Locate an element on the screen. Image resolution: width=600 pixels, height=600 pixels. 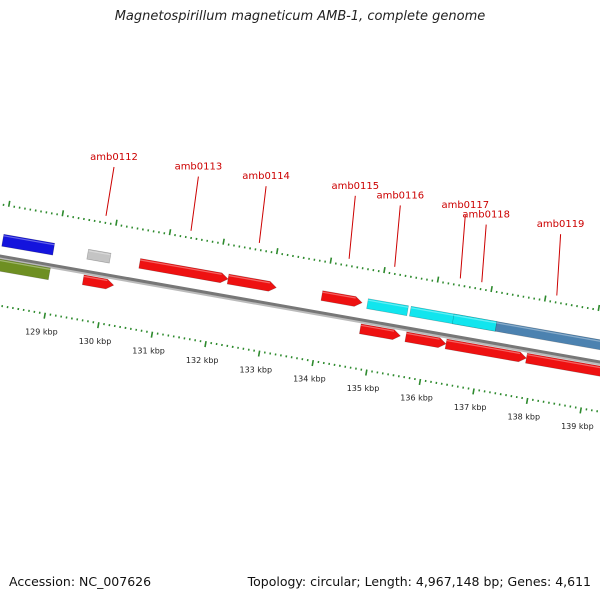
gene-label-amb0113: amb0113 is located at coordinates (199, 167).